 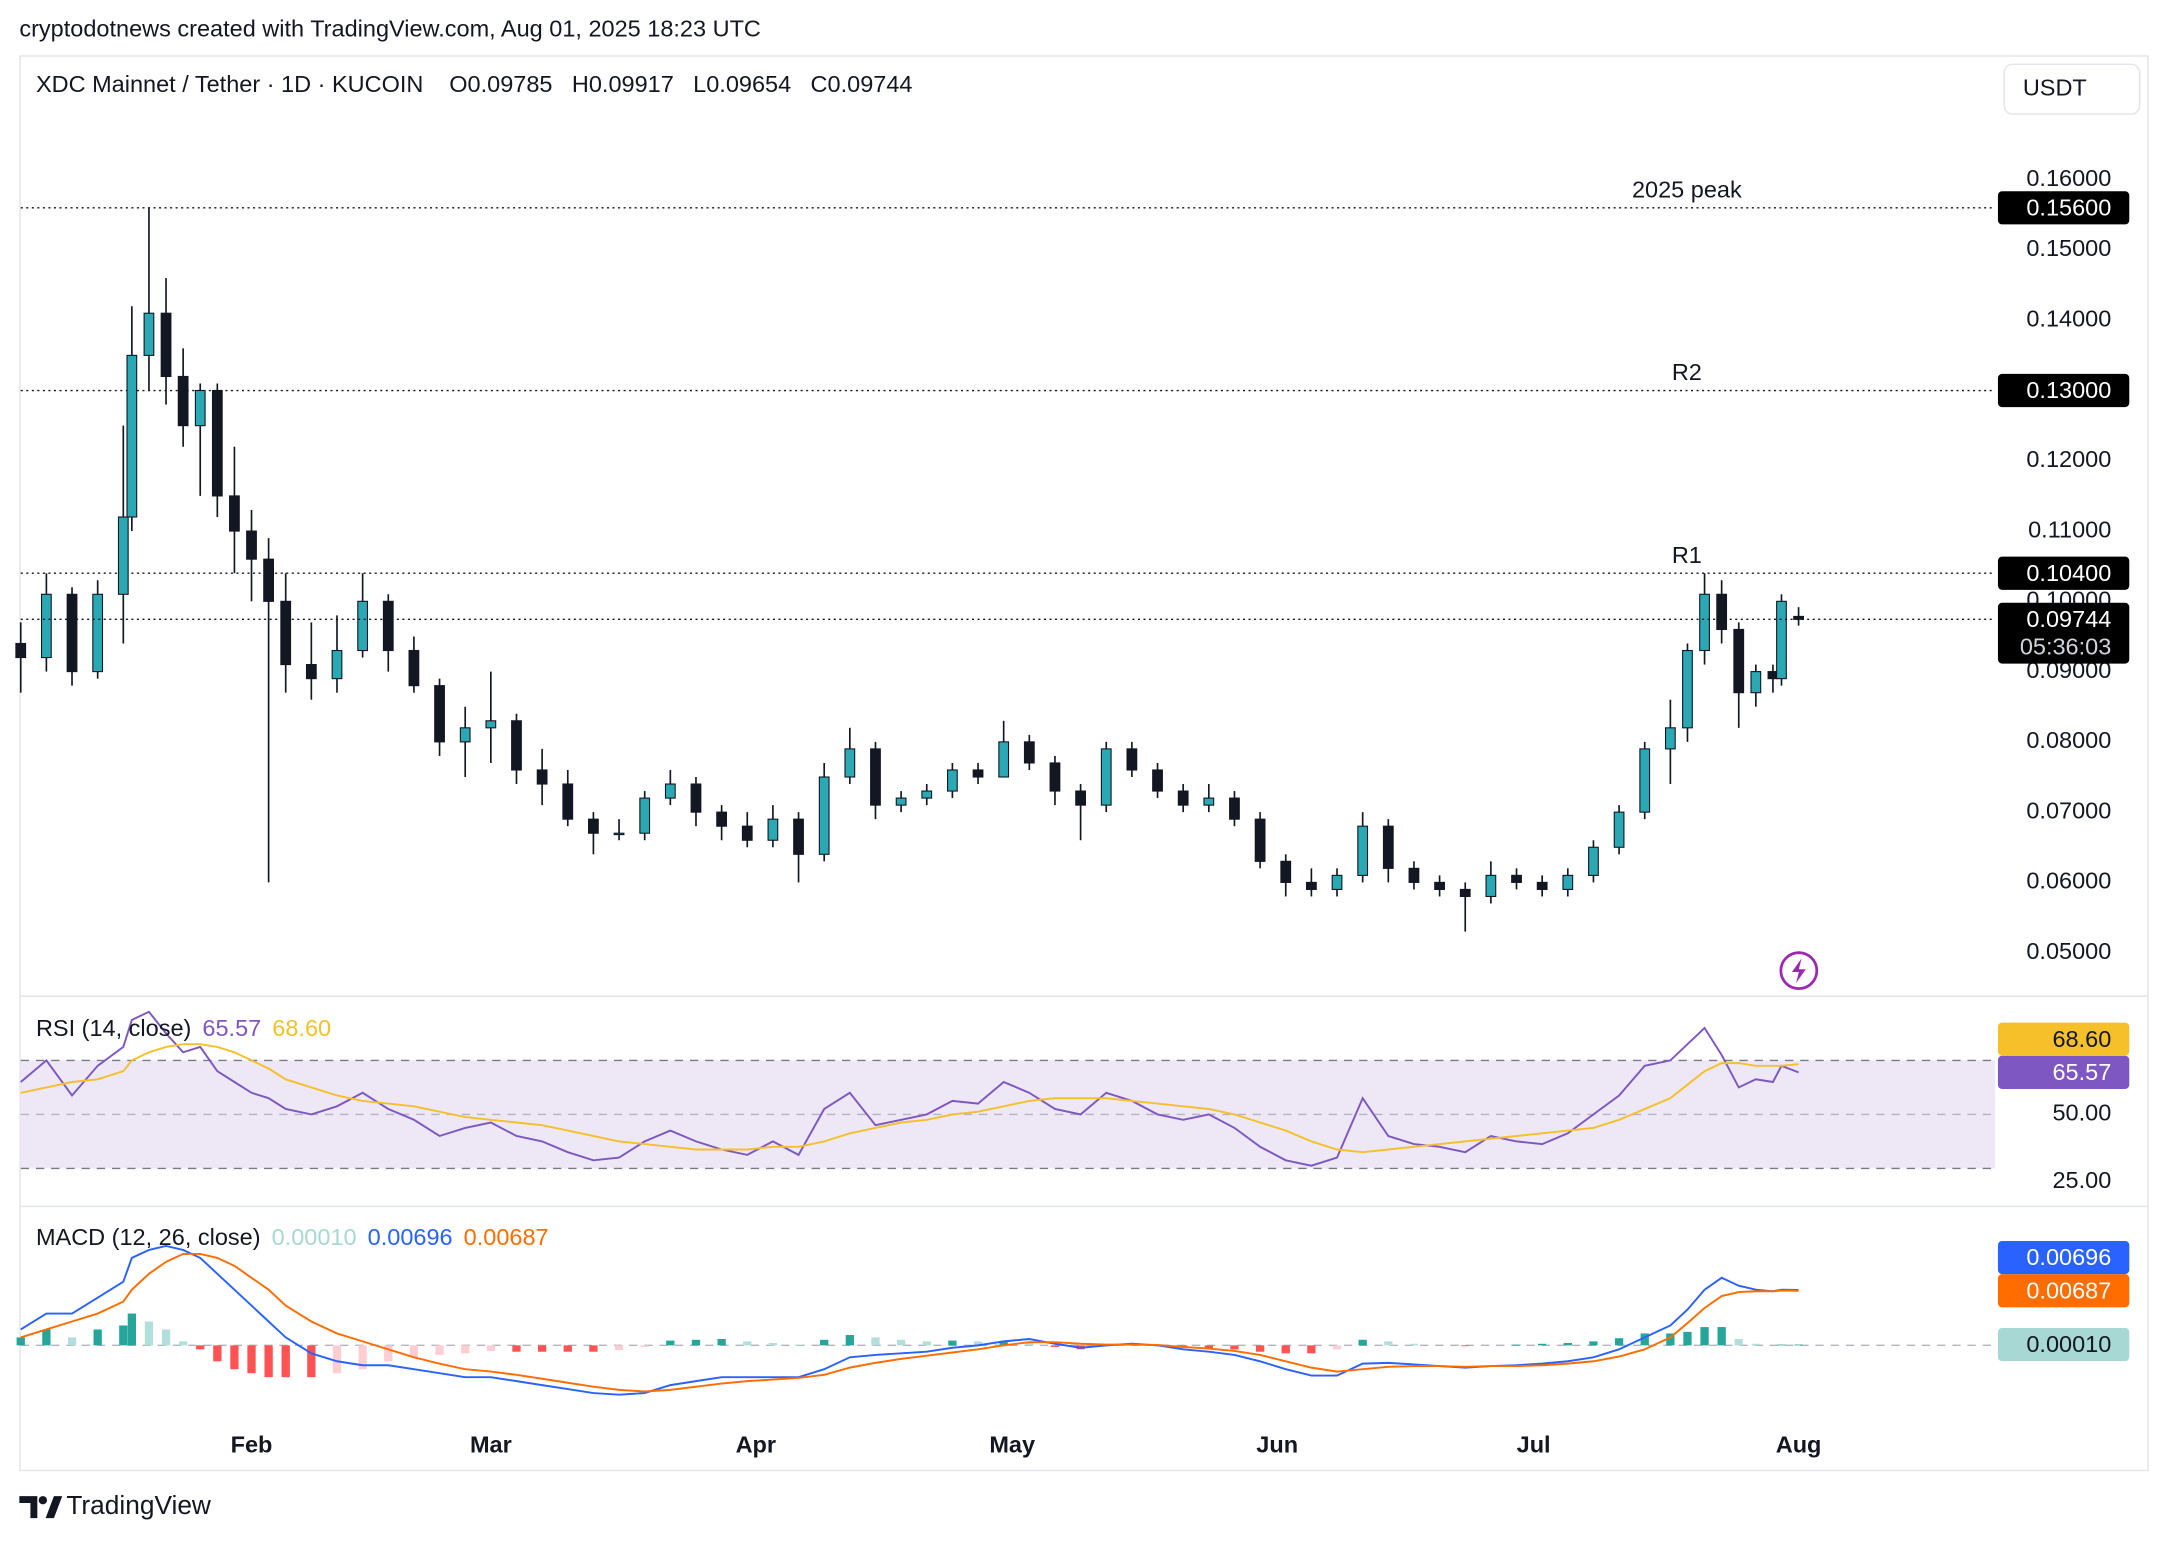 I want to click on rsi-badge-bg, so click(x=2063, y=1072).